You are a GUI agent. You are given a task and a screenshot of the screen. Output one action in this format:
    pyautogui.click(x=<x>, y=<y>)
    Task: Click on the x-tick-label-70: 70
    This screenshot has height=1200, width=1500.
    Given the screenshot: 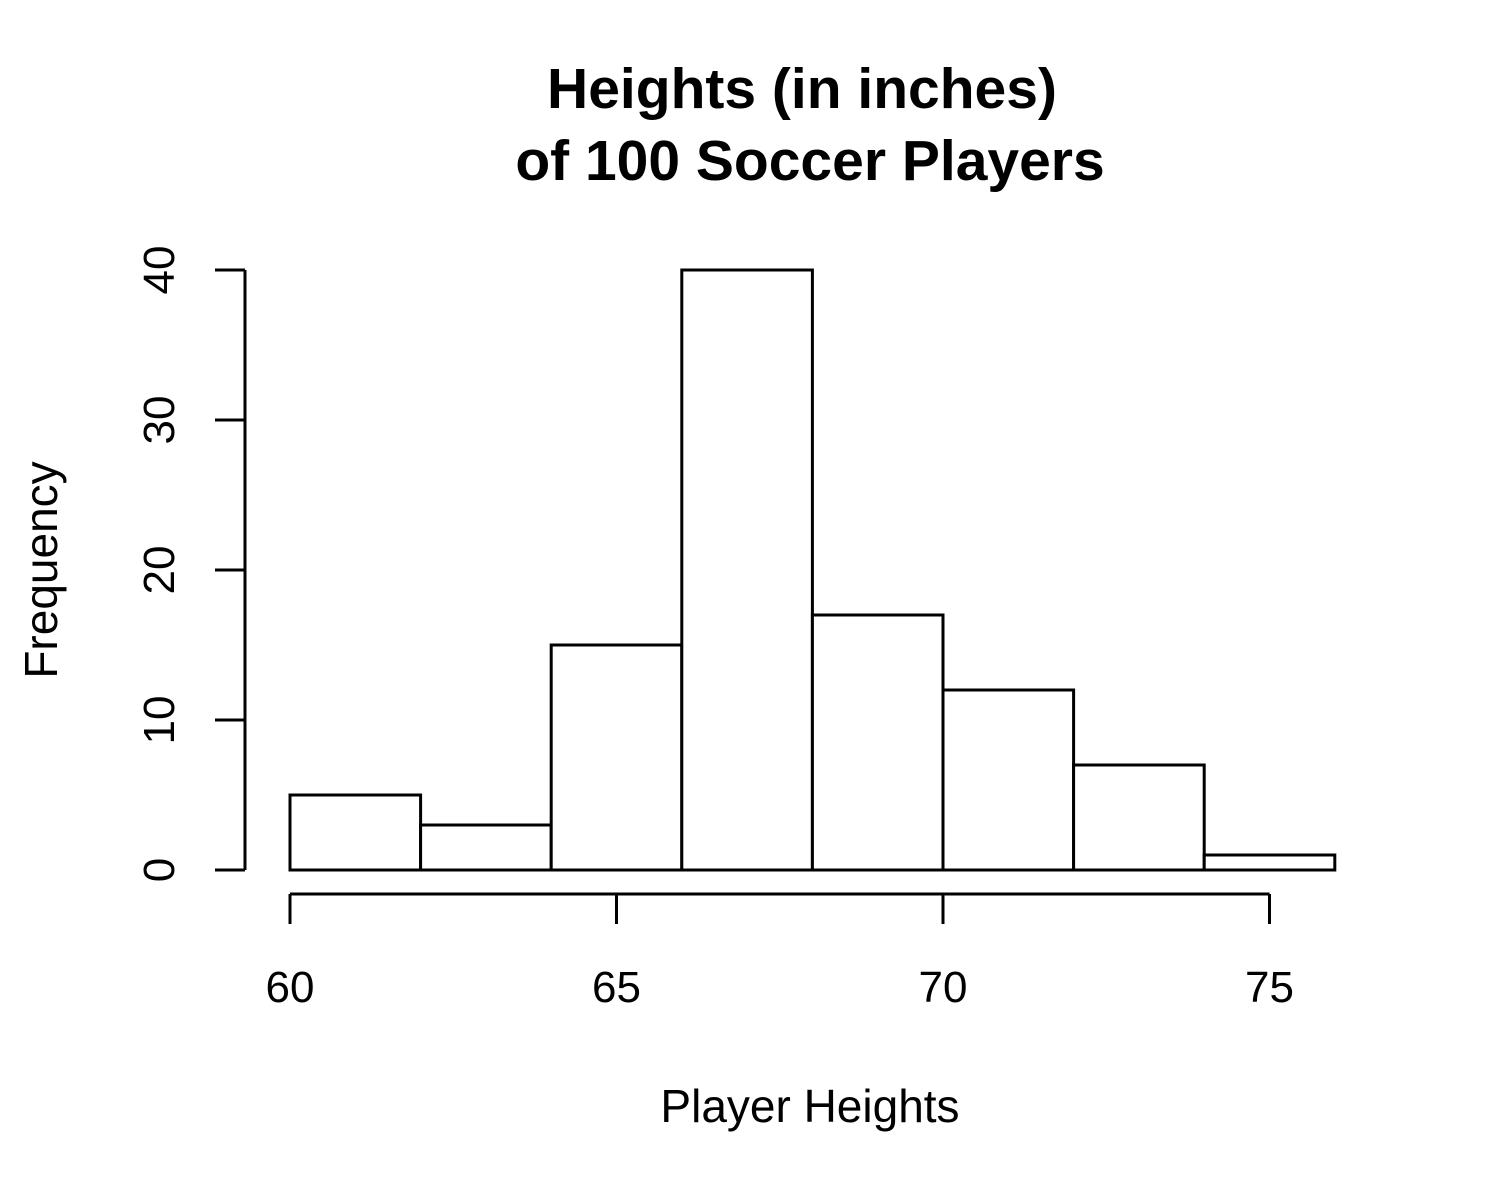 What is the action you would take?
    pyautogui.click(x=943, y=987)
    